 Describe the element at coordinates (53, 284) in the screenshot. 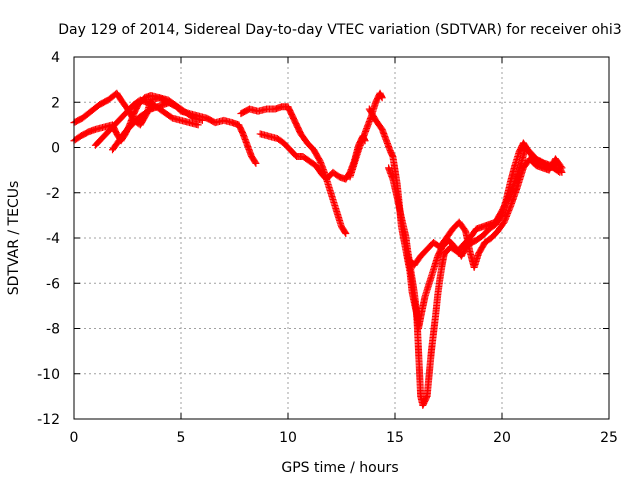

I see `y-tick-label: -6` at that location.